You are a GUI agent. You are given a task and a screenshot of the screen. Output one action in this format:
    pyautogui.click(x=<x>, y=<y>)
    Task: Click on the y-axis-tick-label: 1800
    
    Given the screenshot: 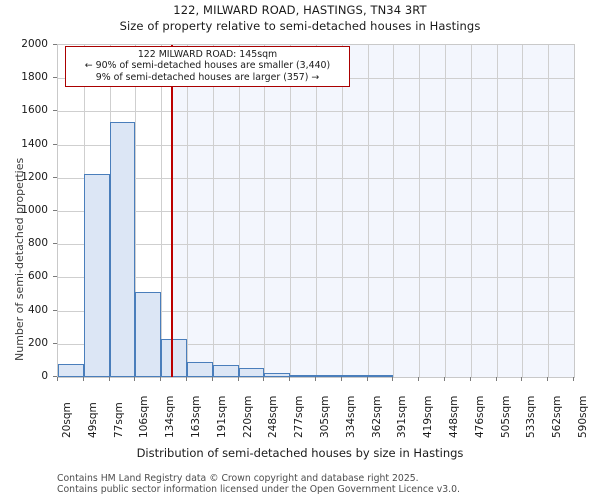 What is the action you would take?
    pyautogui.click(x=34, y=77)
    